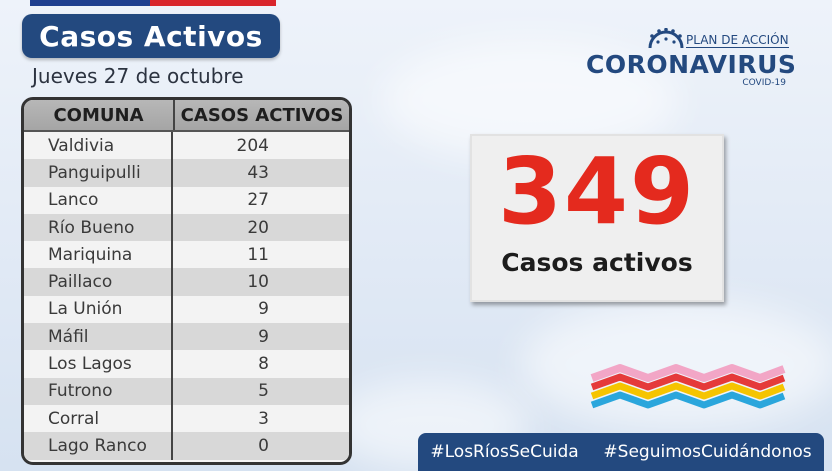 The image size is (832, 471). I want to click on virus-icon, so click(666, 38).